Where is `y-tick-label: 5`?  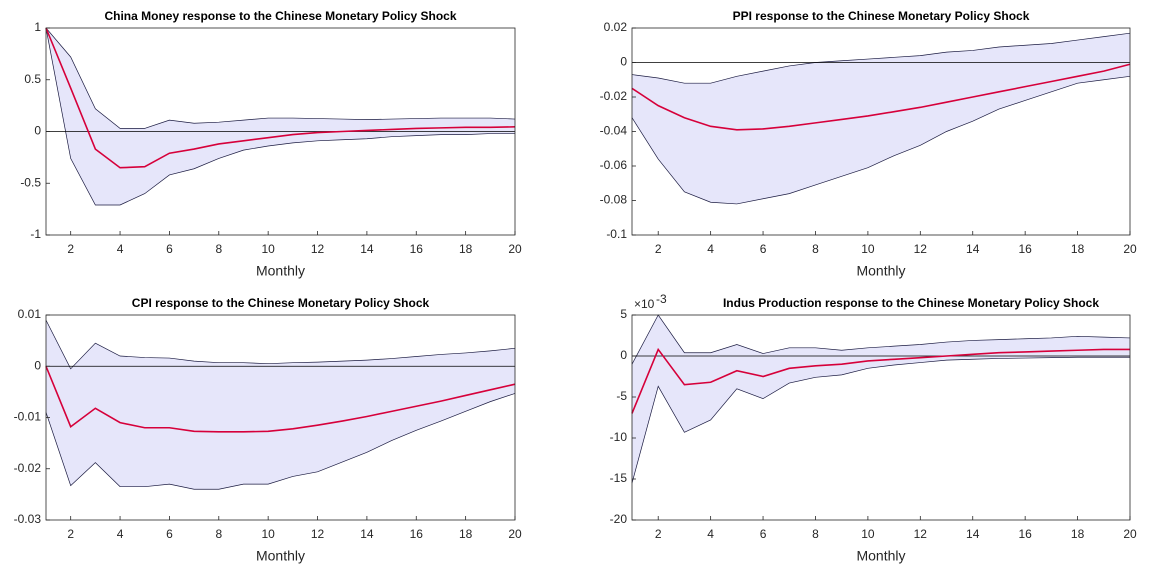
y-tick-label: 5 is located at coordinates (623, 314).